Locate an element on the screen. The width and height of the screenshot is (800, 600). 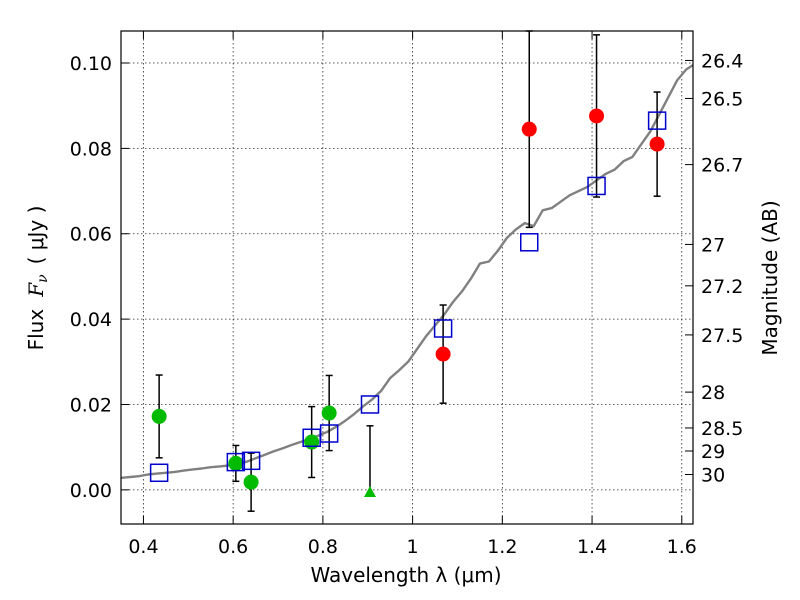
y-axis-label-math: F is located at coordinates (36, 290).